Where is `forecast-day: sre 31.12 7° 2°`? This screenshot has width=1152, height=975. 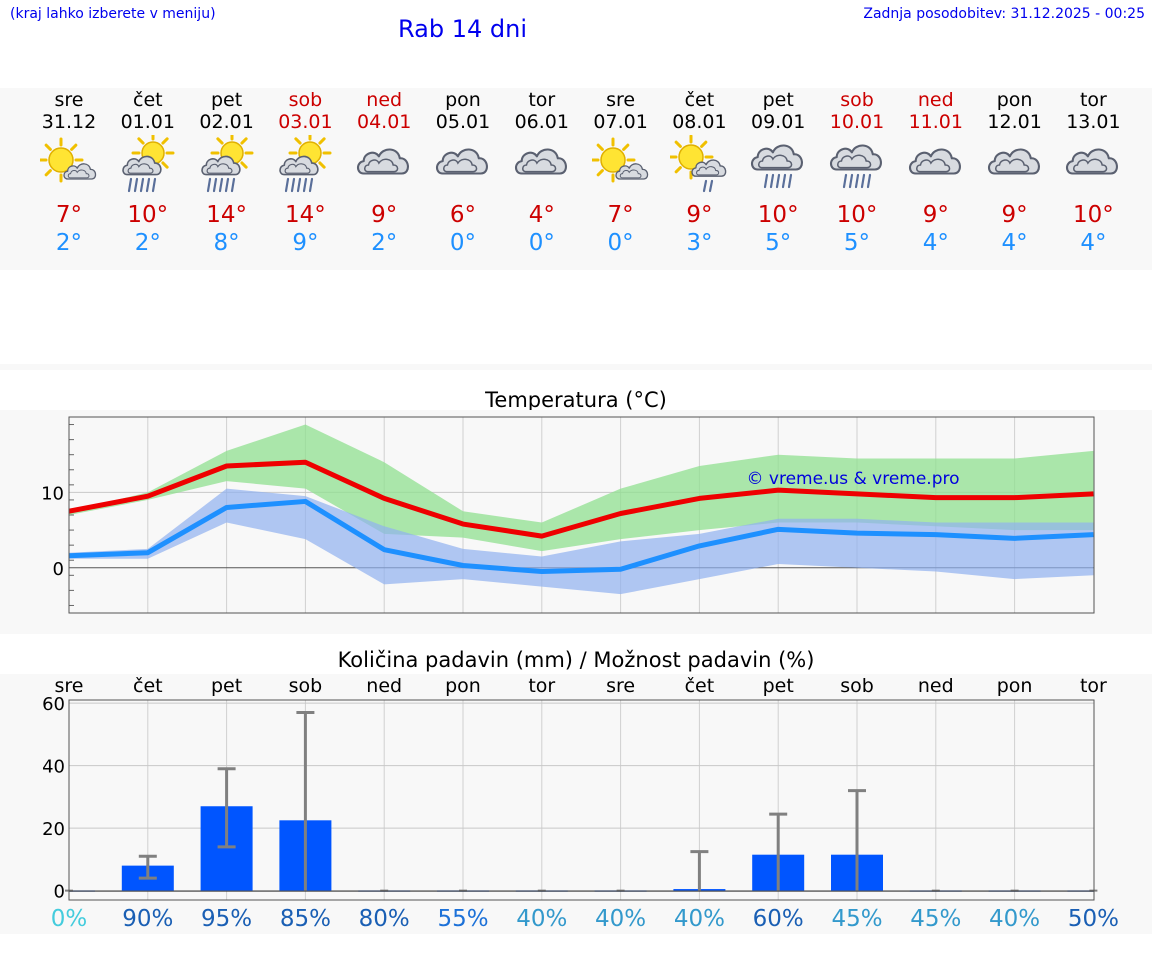 forecast-day: sre 31.12 7° 2° is located at coordinates (69, 172).